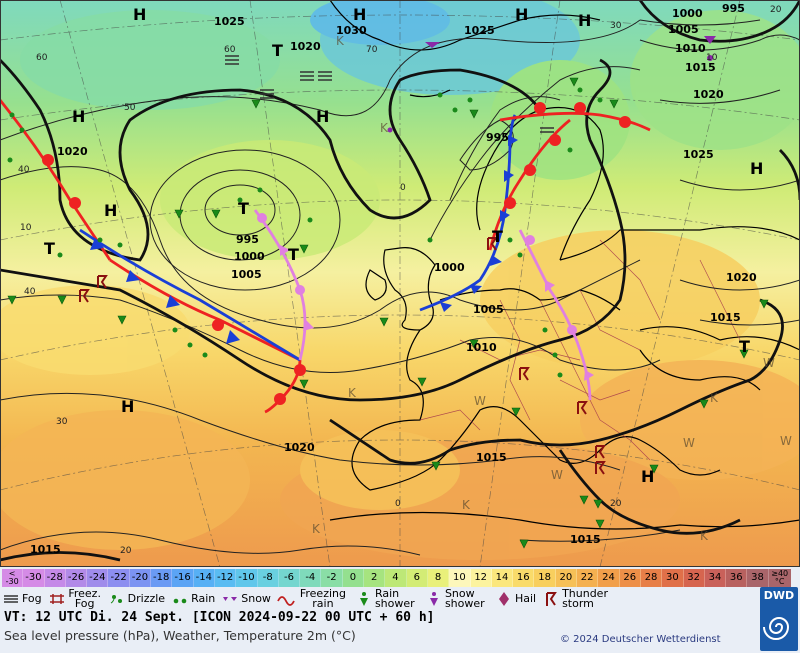 The image size is (800, 653). What do you see at coordinates (268, 578) in the screenshot?
I see `scale-cell: -8` at bounding box center [268, 578].